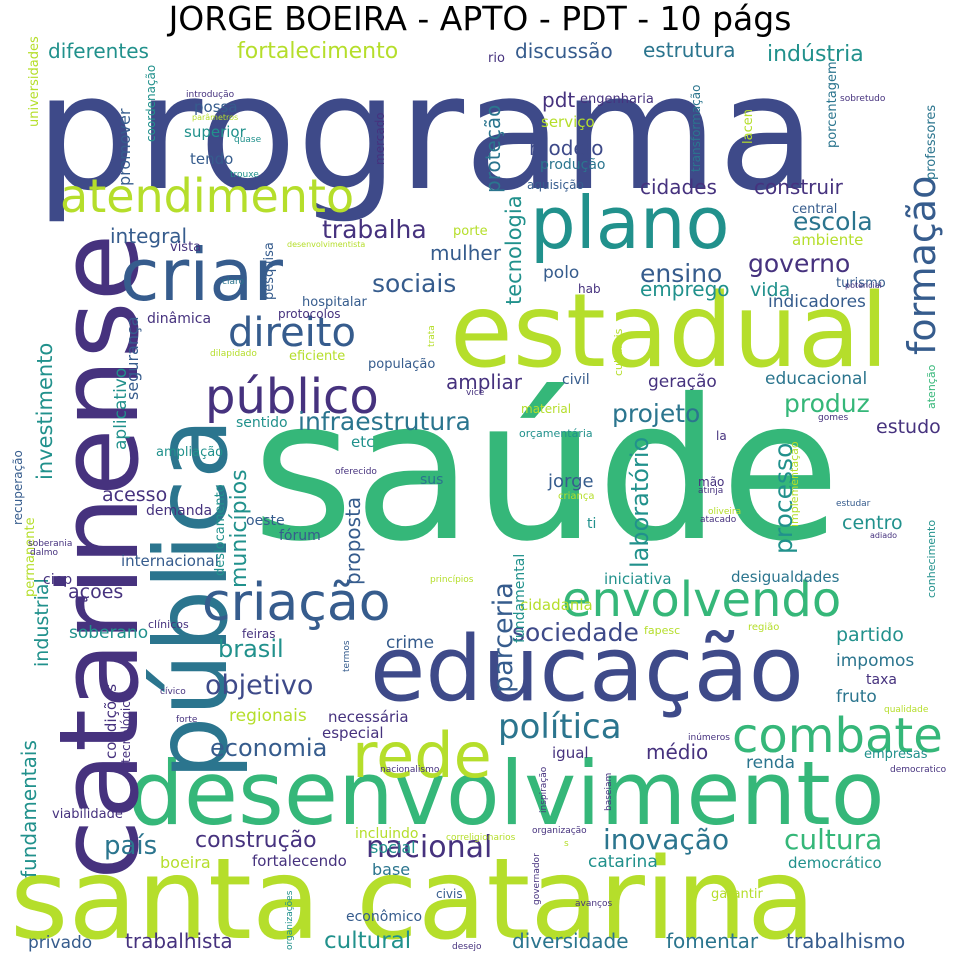  What do you see at coordinates (179, 319) in the screenshot?
I see `word-dinamica: dinâmica` at bounding box center [179, 319].